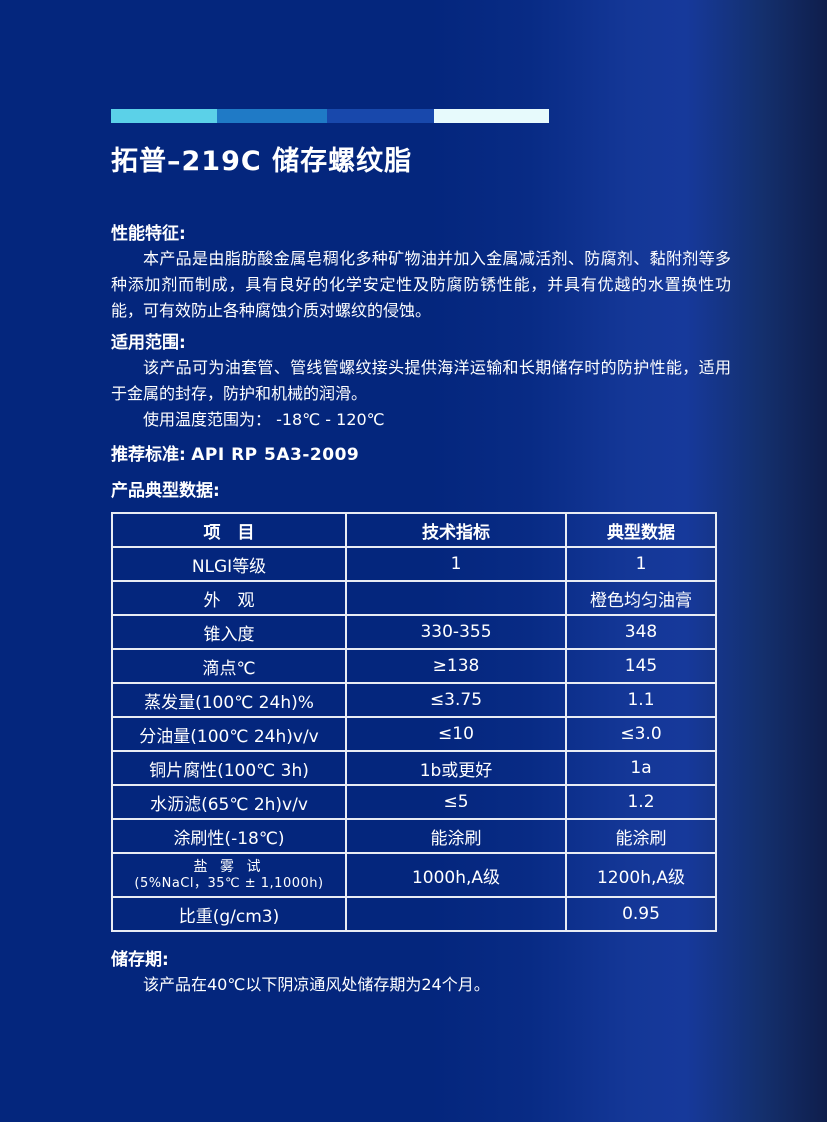  I want to click on cell-typical: 1a, so click(641, 768).